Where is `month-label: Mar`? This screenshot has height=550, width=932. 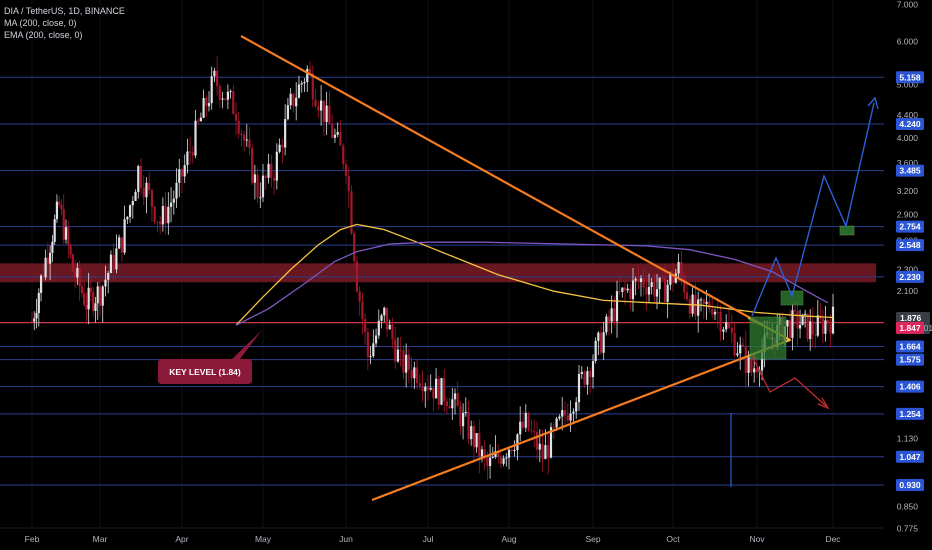
month-label: Mar is located at coordinates (100, 539).